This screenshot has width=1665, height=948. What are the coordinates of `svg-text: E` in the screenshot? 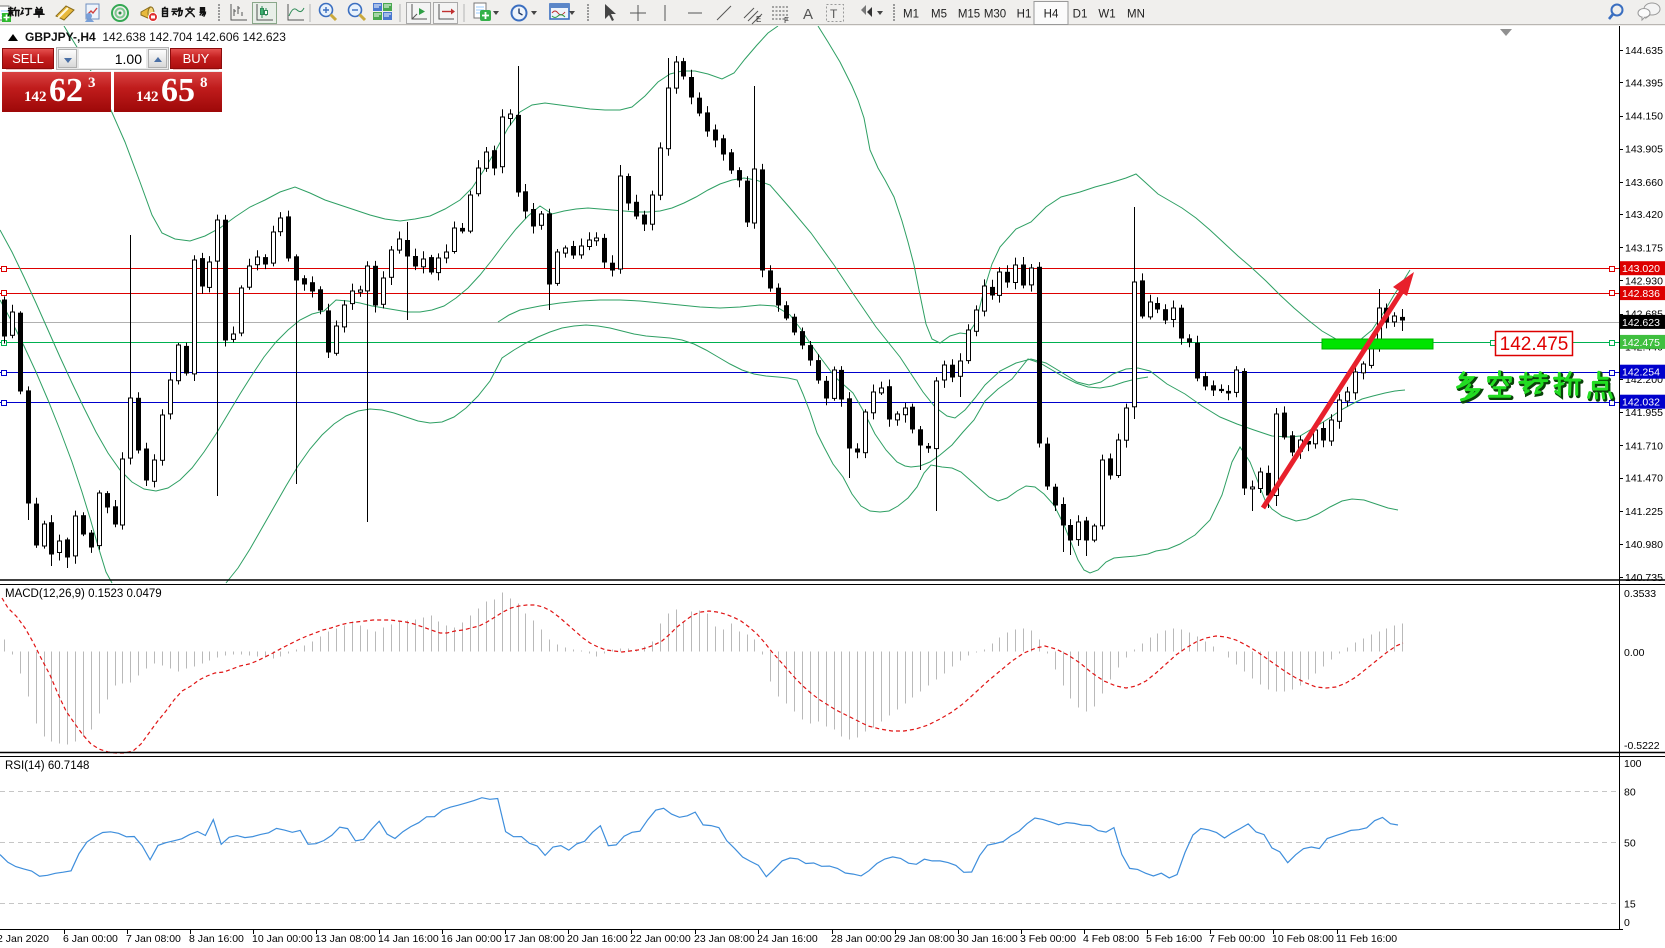 It's located at (758, 19).